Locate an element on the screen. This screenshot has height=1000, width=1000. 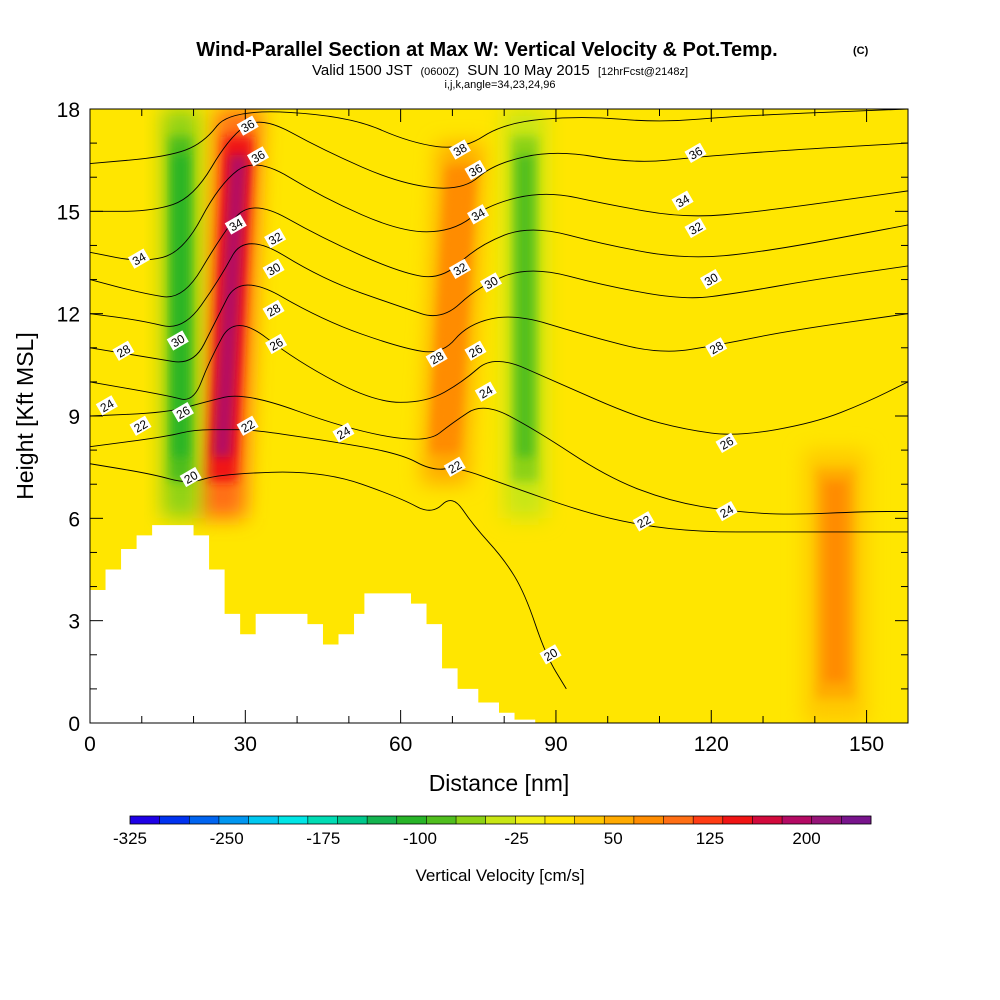
x-tick-label: 30 is located at coordinates (245, 744).